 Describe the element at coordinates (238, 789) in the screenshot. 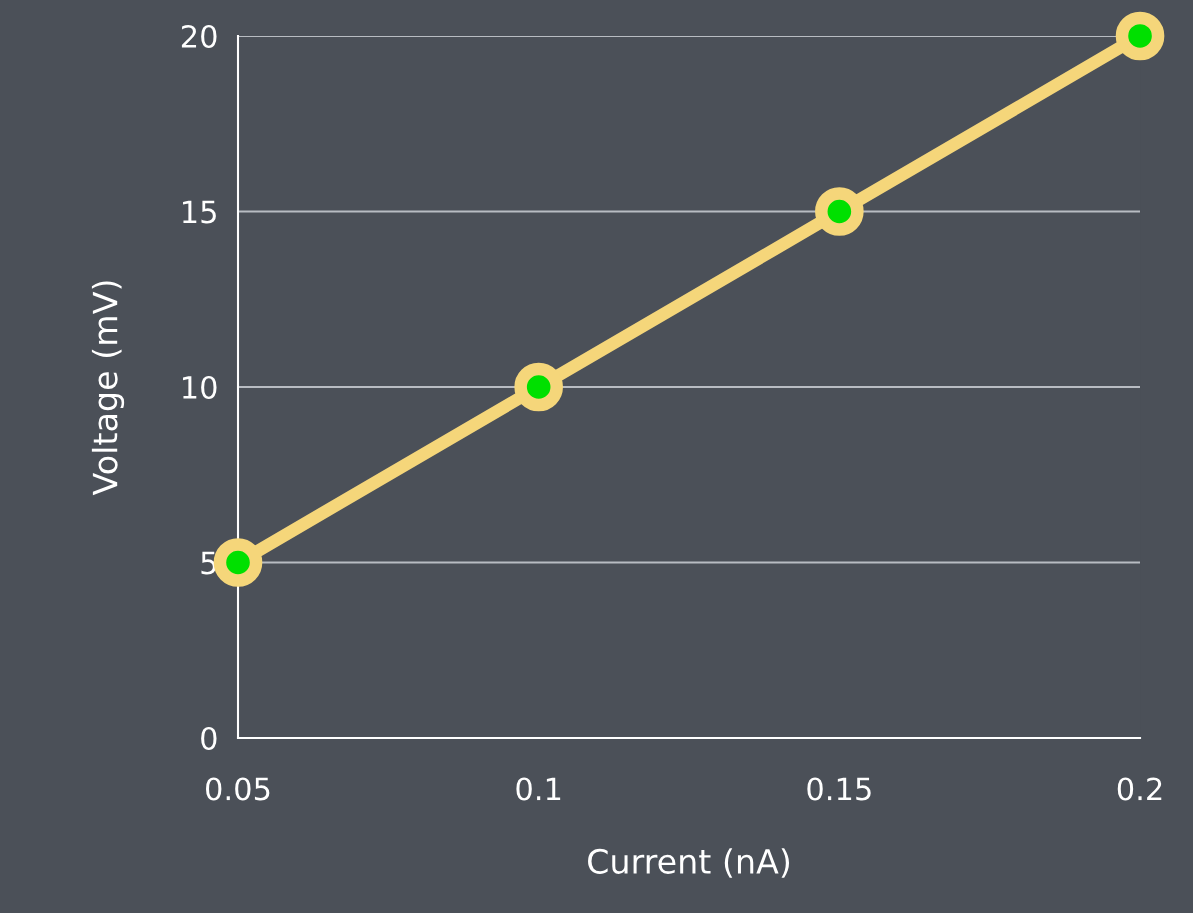

I see `x-tick-label: 0.05` at that location.